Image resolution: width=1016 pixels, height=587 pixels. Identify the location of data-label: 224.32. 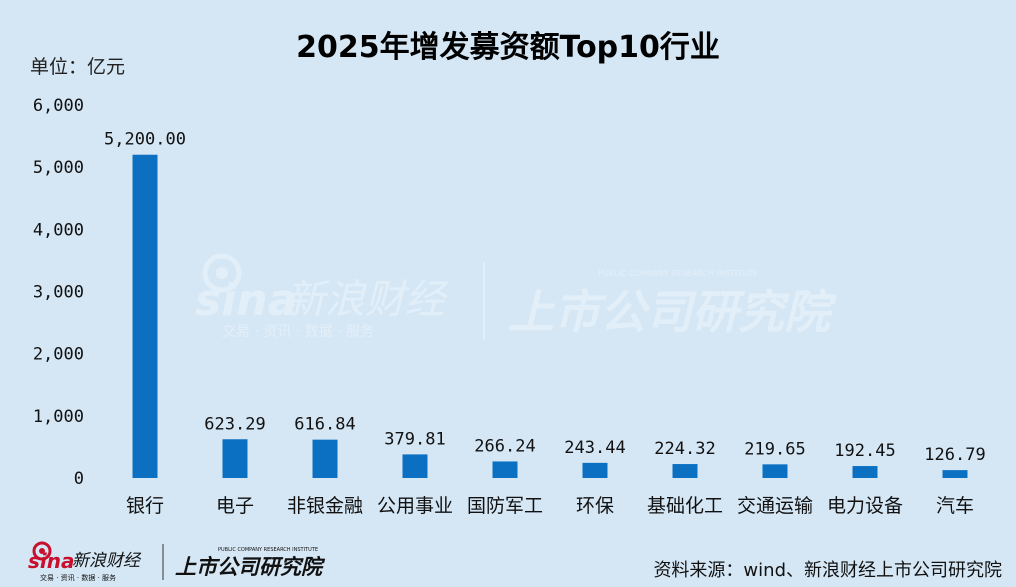
(684, 449).